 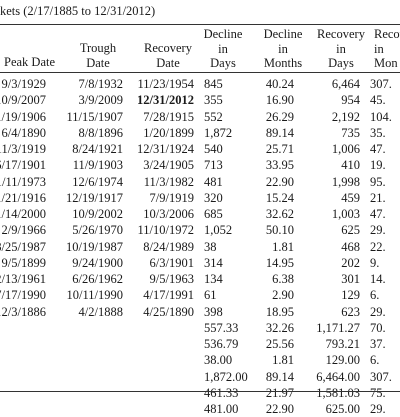 I want to click on cell-decline-months: 2.90, so click(x=283, y=295).